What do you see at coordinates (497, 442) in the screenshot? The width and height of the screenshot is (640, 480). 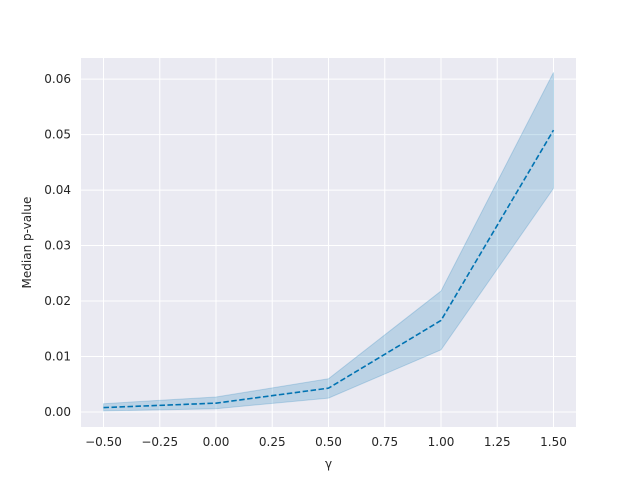 I see `x-tick-label: 1.25` at bounding box center [497, 442].